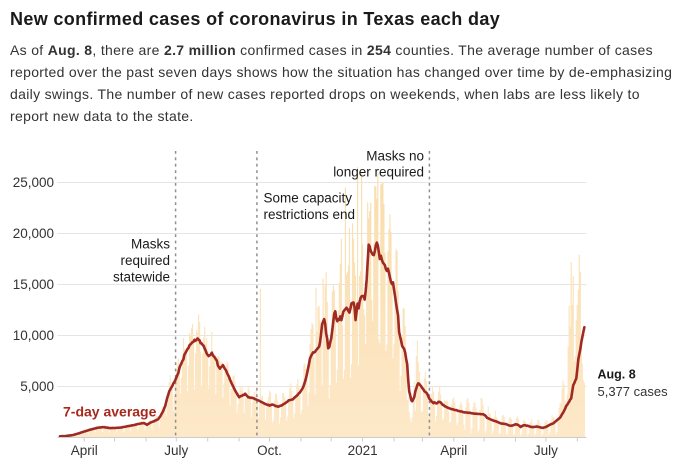  What do you see at coordinates (308, 198) in the screenshot?
I see `svg-text: Some capacity` at bounding box center [308, 198].